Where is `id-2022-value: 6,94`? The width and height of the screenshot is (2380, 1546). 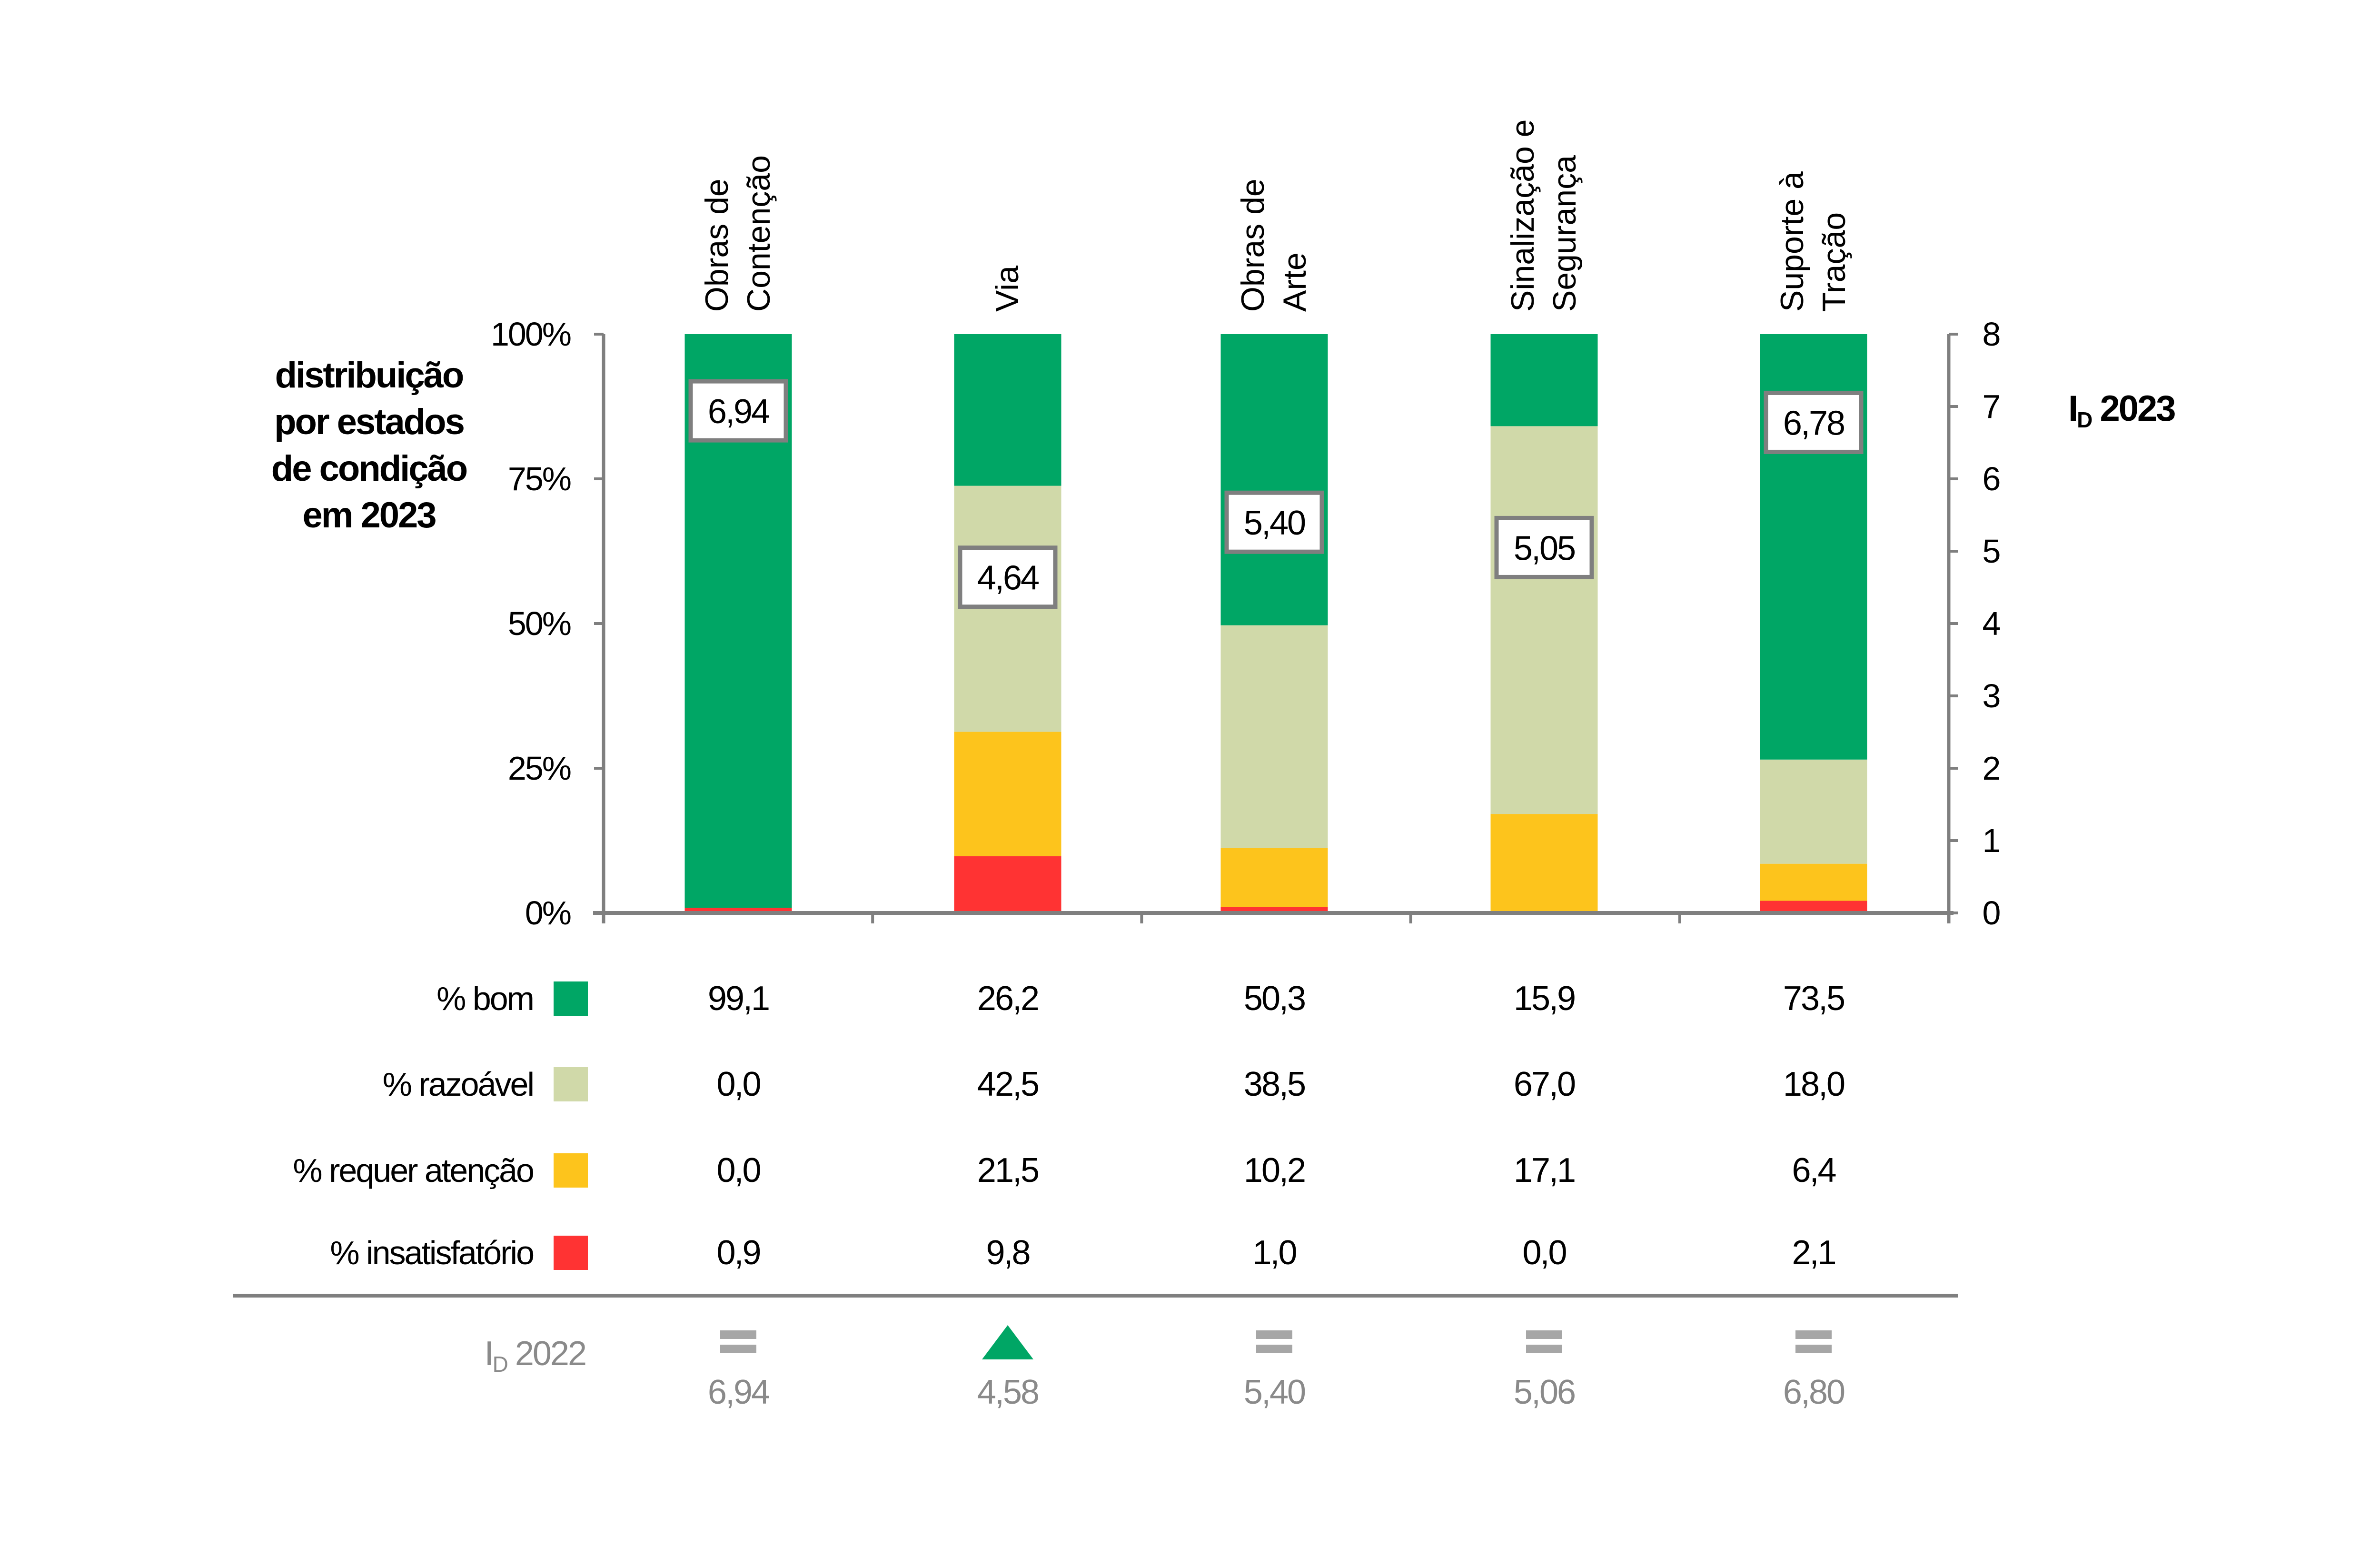 id-2022-value: 6,94 is located at coordinates (738, 1392).